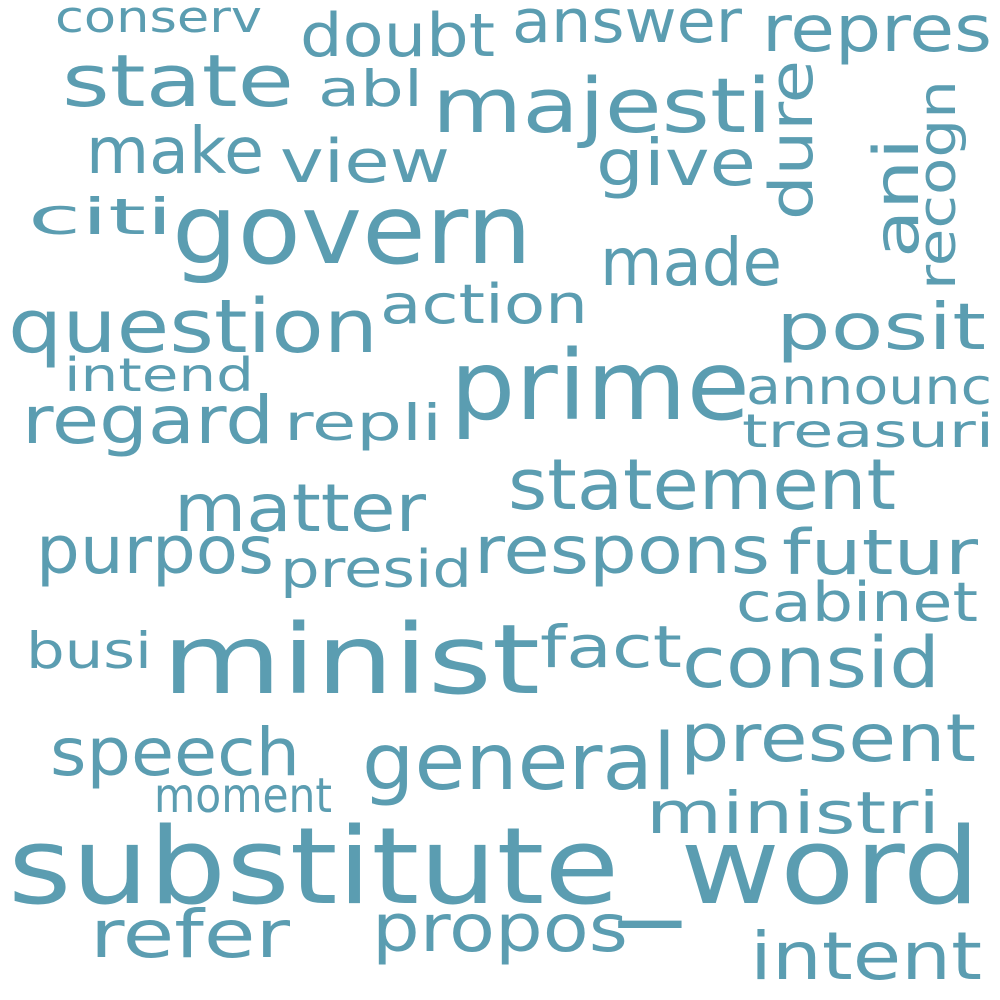 This screenshot has height=1000, width=1000. I want to click on word-ministri: ministri, so click(793, 813).